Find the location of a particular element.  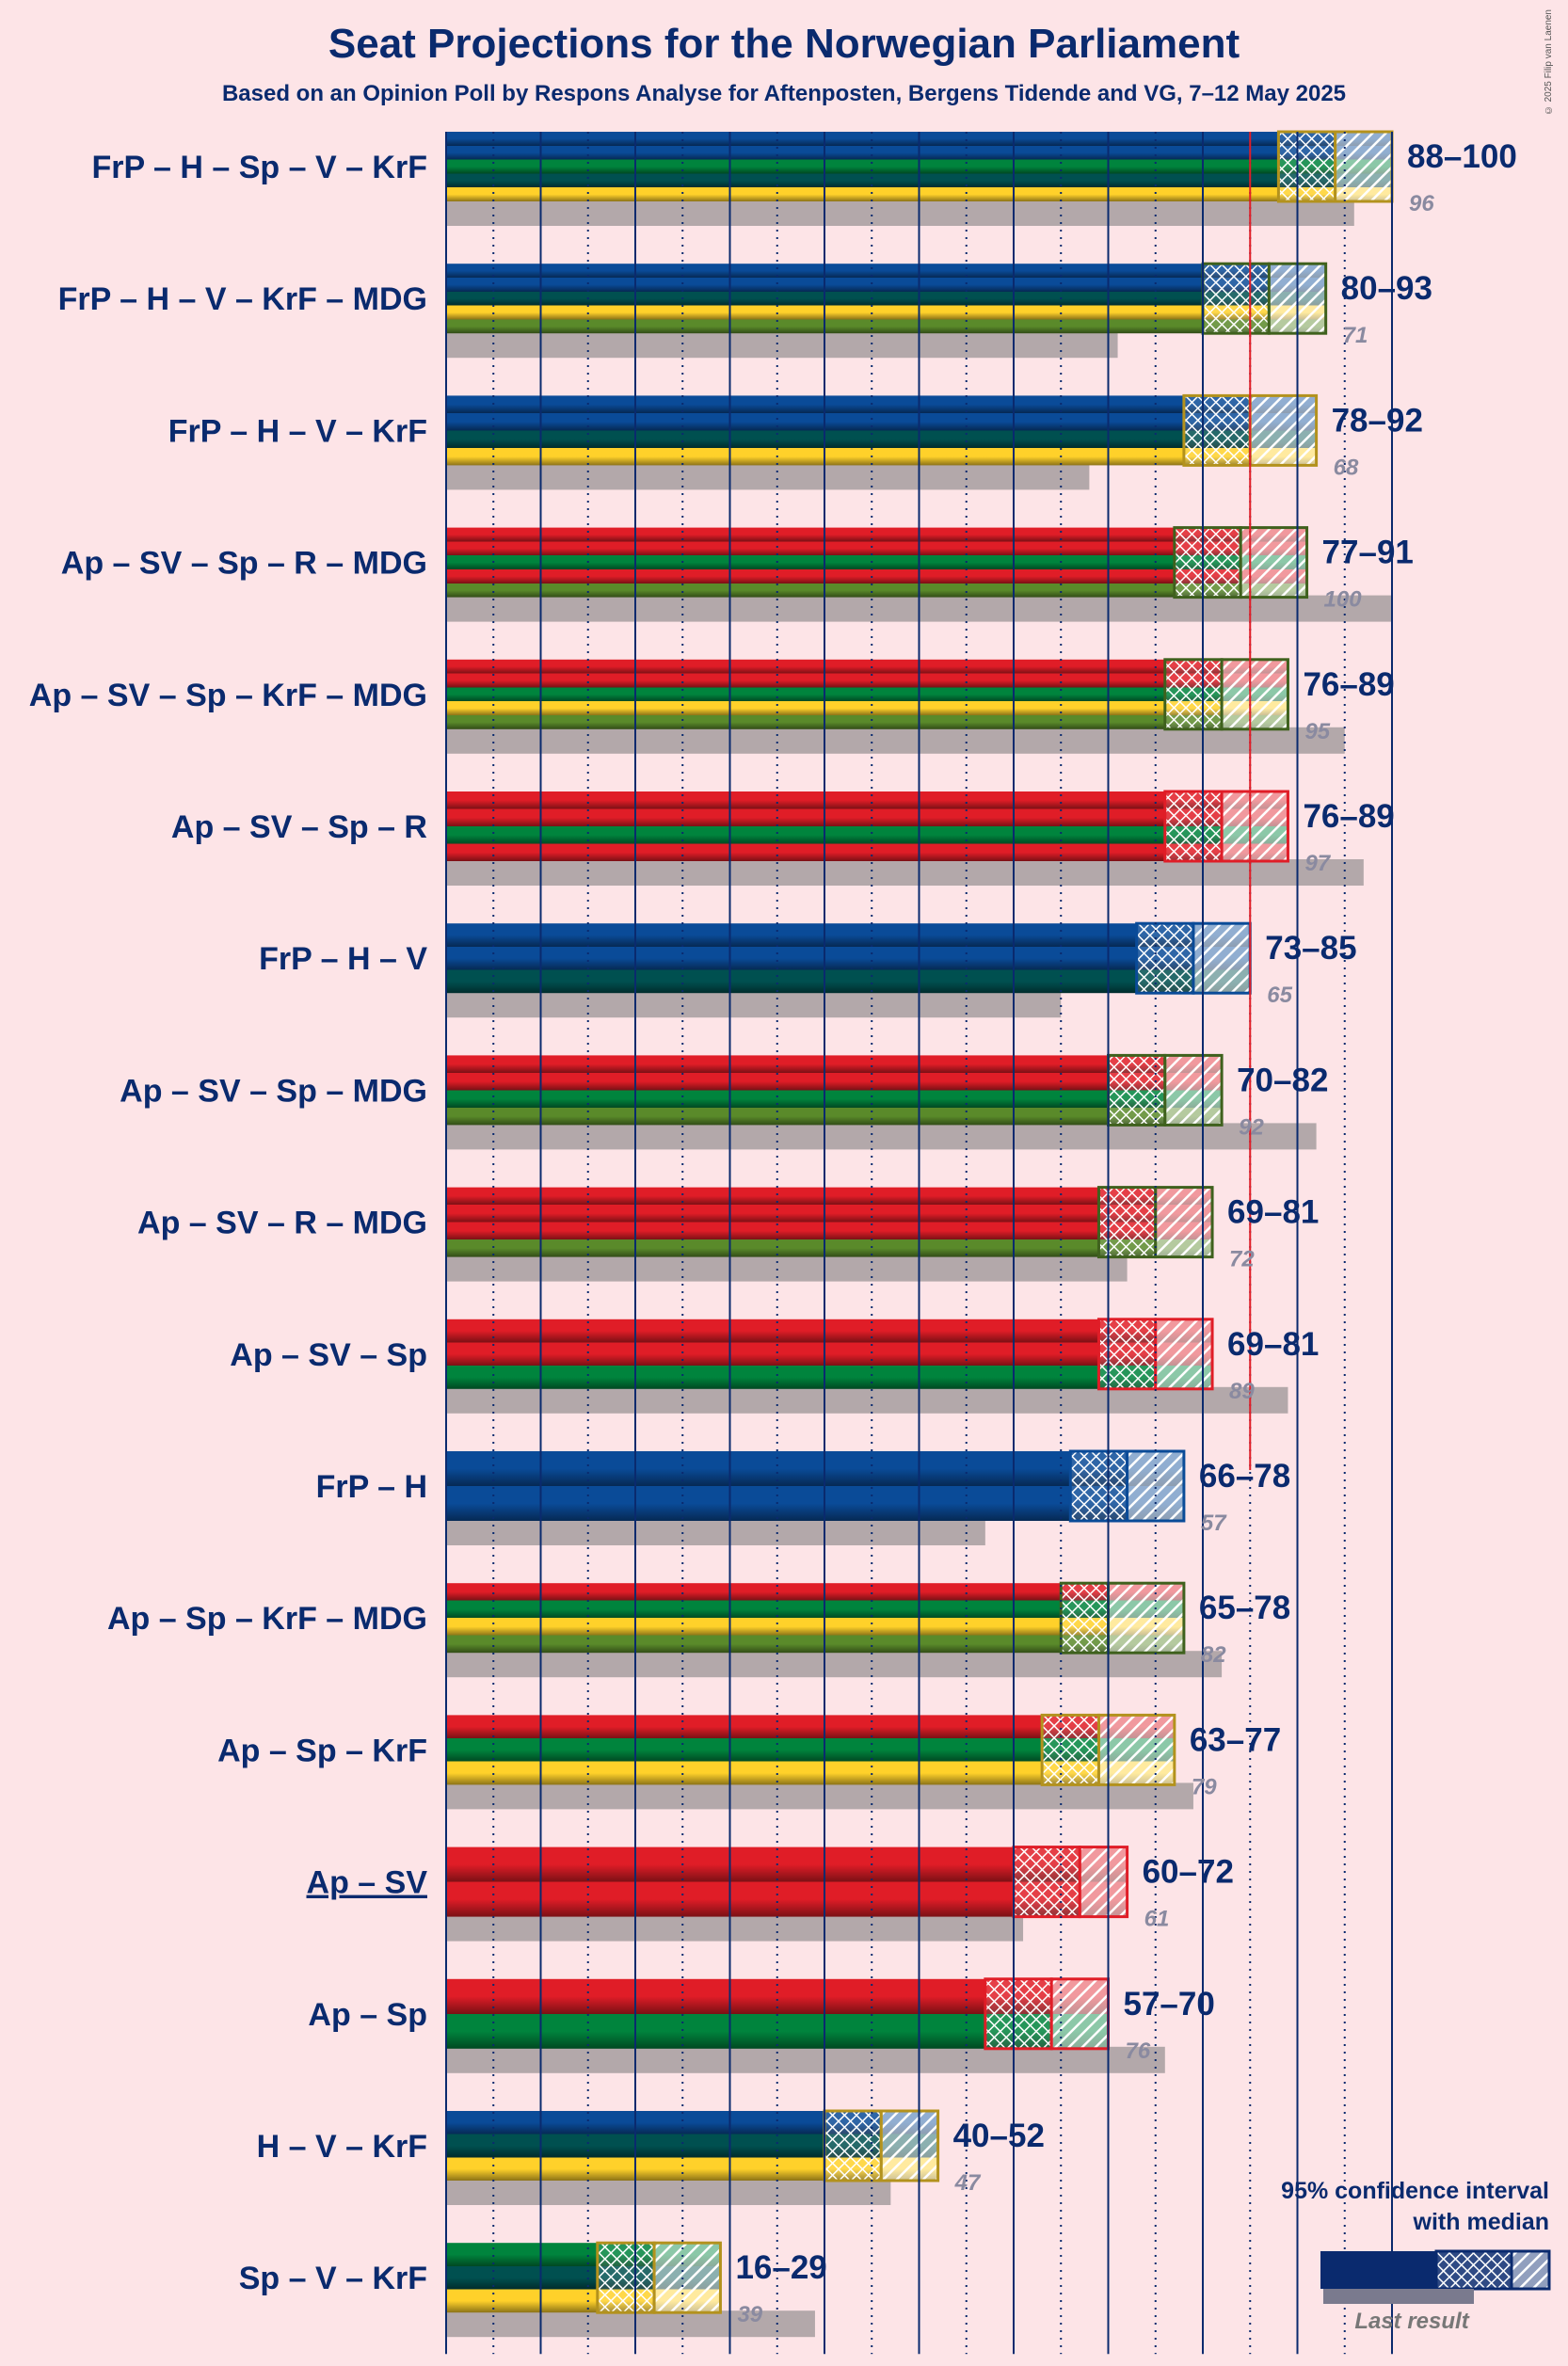

coalition-label: FrP – H – V – KrF – MDG is located at coordinates (242, 299).